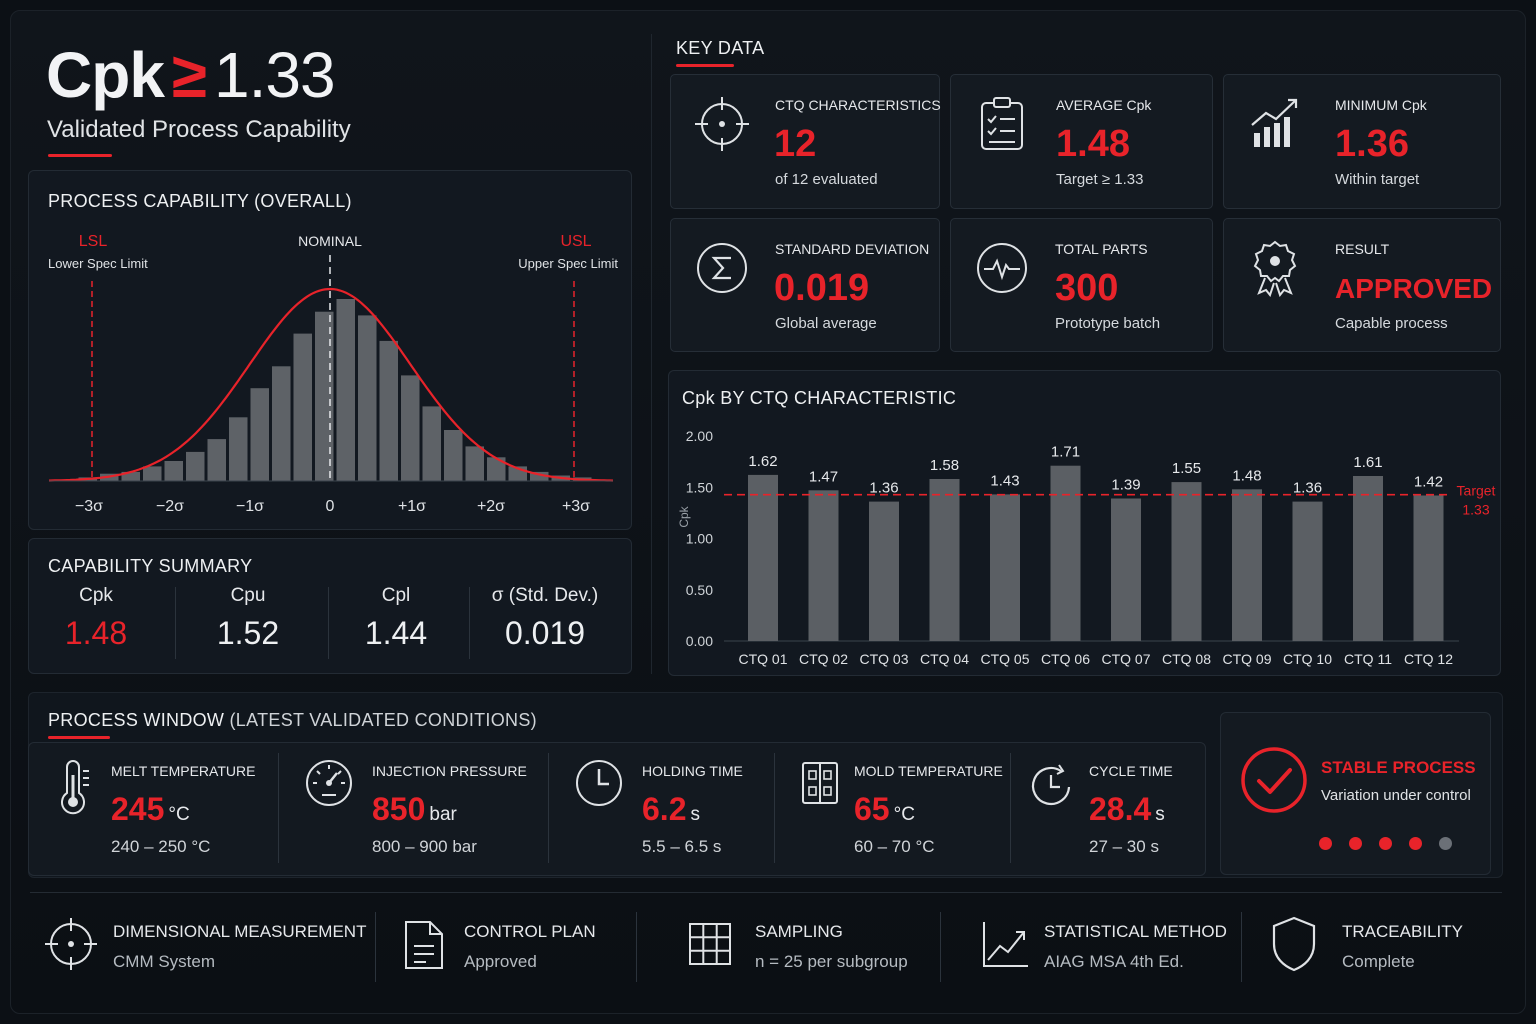 Image resolution: width=1536 pixels, height=1024 pixels. I want to click on kpi-total-parts: TOTAL PARTS 300 Prototype batch, so click(1081, 285).